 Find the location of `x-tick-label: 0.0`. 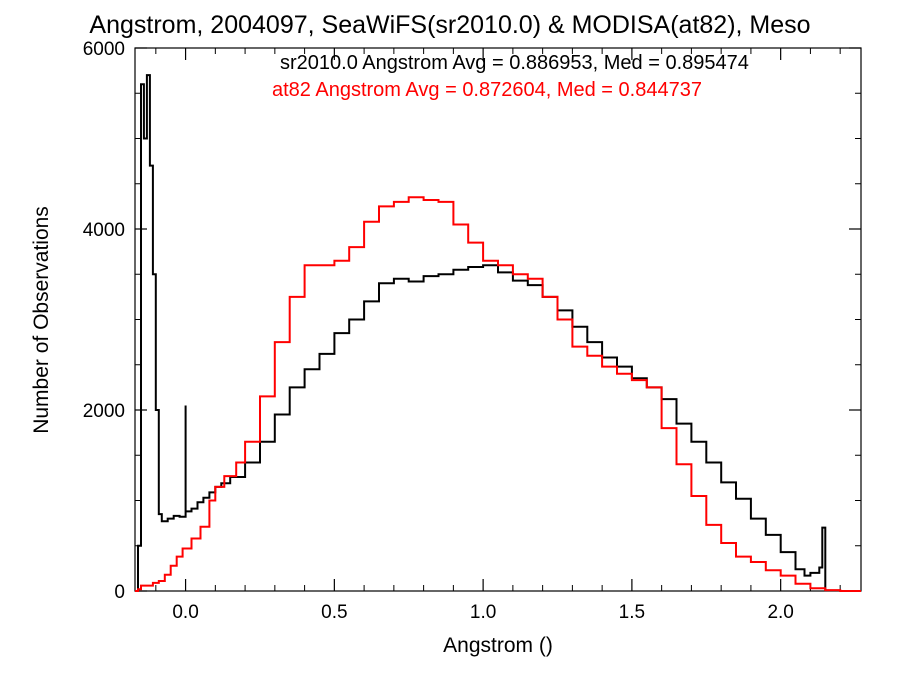

x-tick-label: 0.0 is located at coordinates (185, 612).